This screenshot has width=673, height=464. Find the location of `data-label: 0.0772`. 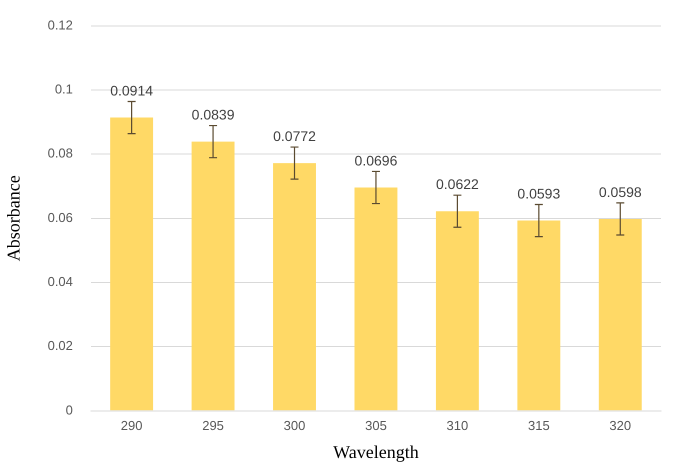

data-label: 0.0772 is located at coordinates (294, 136).